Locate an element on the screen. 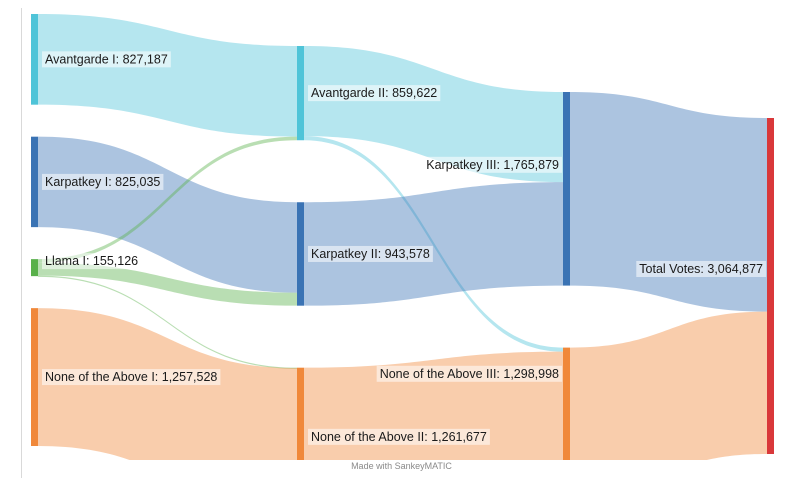 The height and width of the screenshot is (485, 803). sankey-label-karpatkey_3: Karpatkey III: 1,765,879 is located at coordinates (492, 165).